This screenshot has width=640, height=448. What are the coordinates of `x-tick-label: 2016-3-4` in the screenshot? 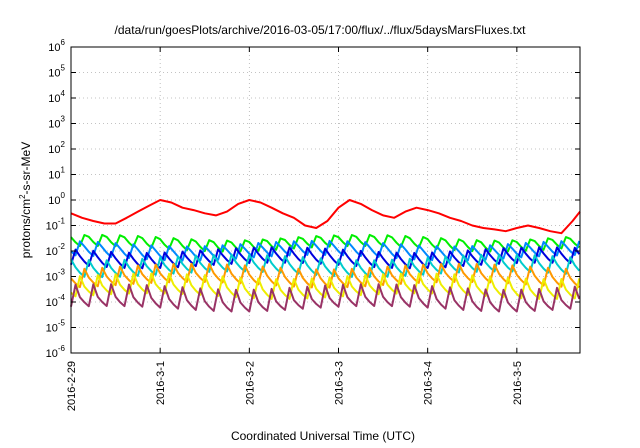 It's located at (429, 383).